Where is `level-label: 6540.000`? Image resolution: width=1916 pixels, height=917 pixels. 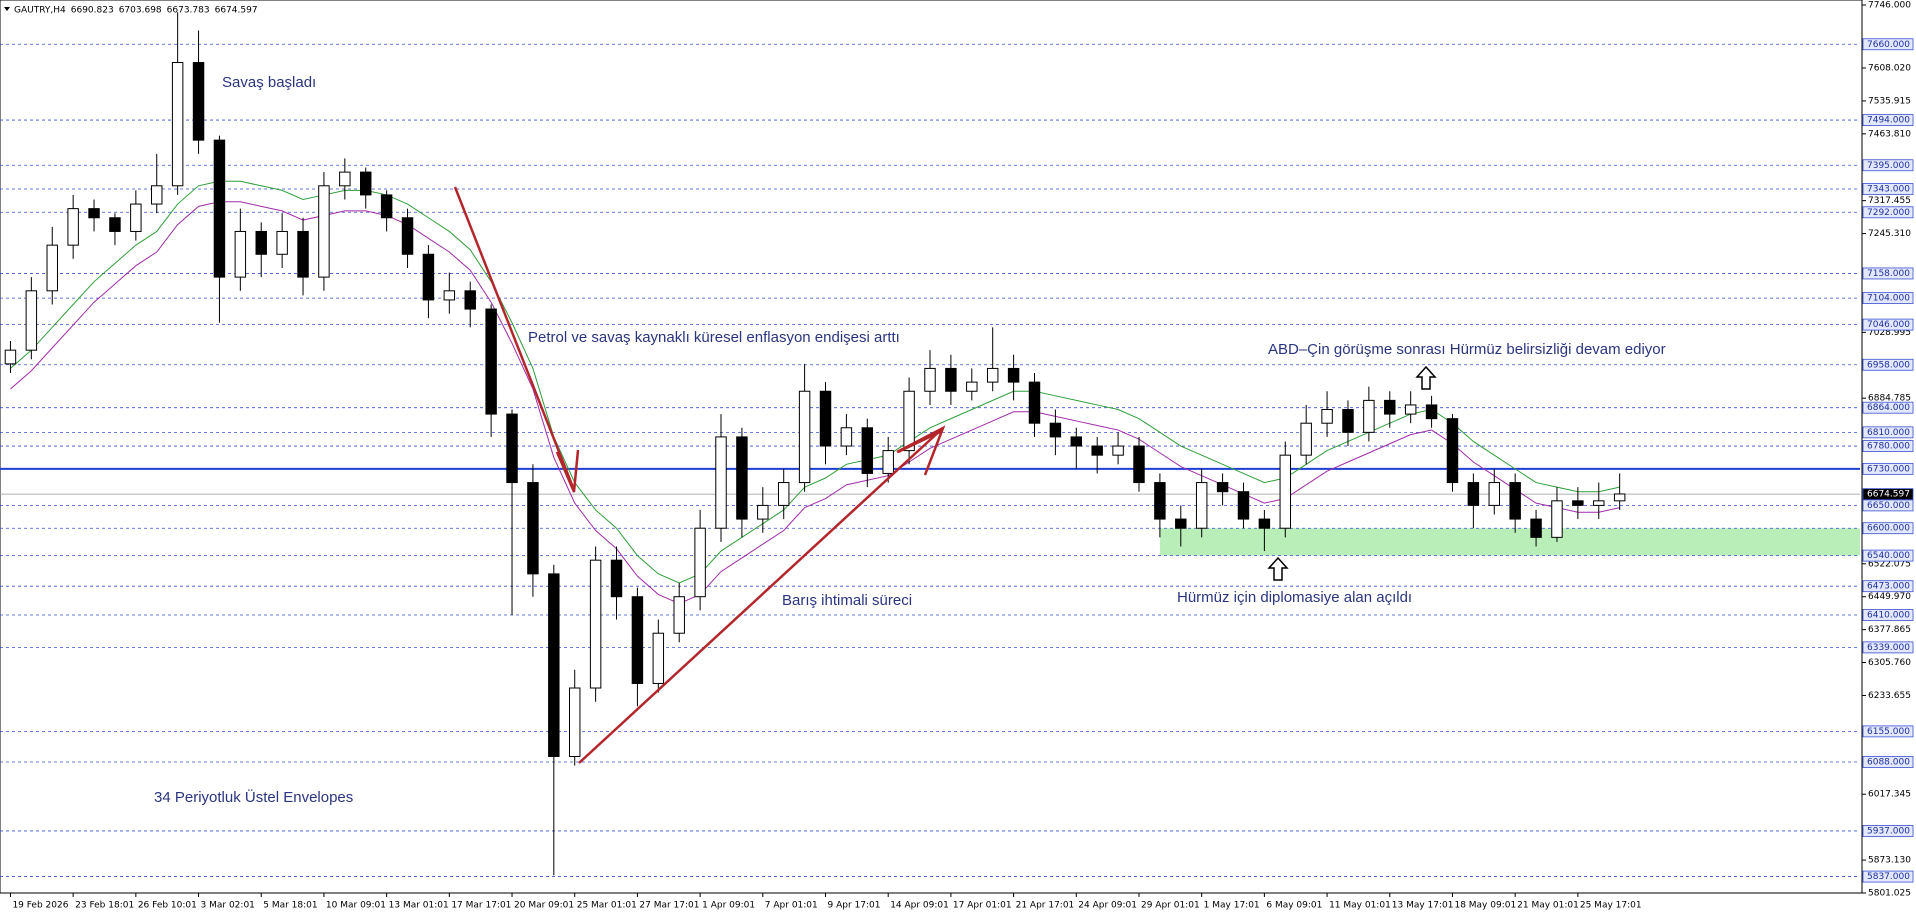 level-label: 6540.000 is located at coordinates (1888, 556).